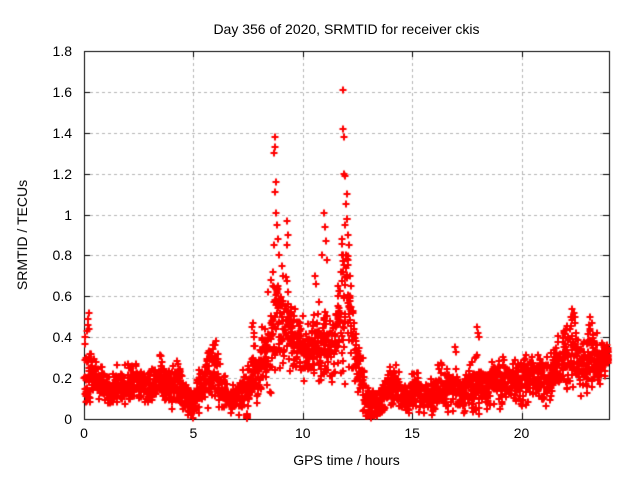 Image resolution: width=640 pixels, height=480 pixels. Describe the element at coordinates (302, 433) in the screenshot. I see `x-tick-label: 10` at that location.